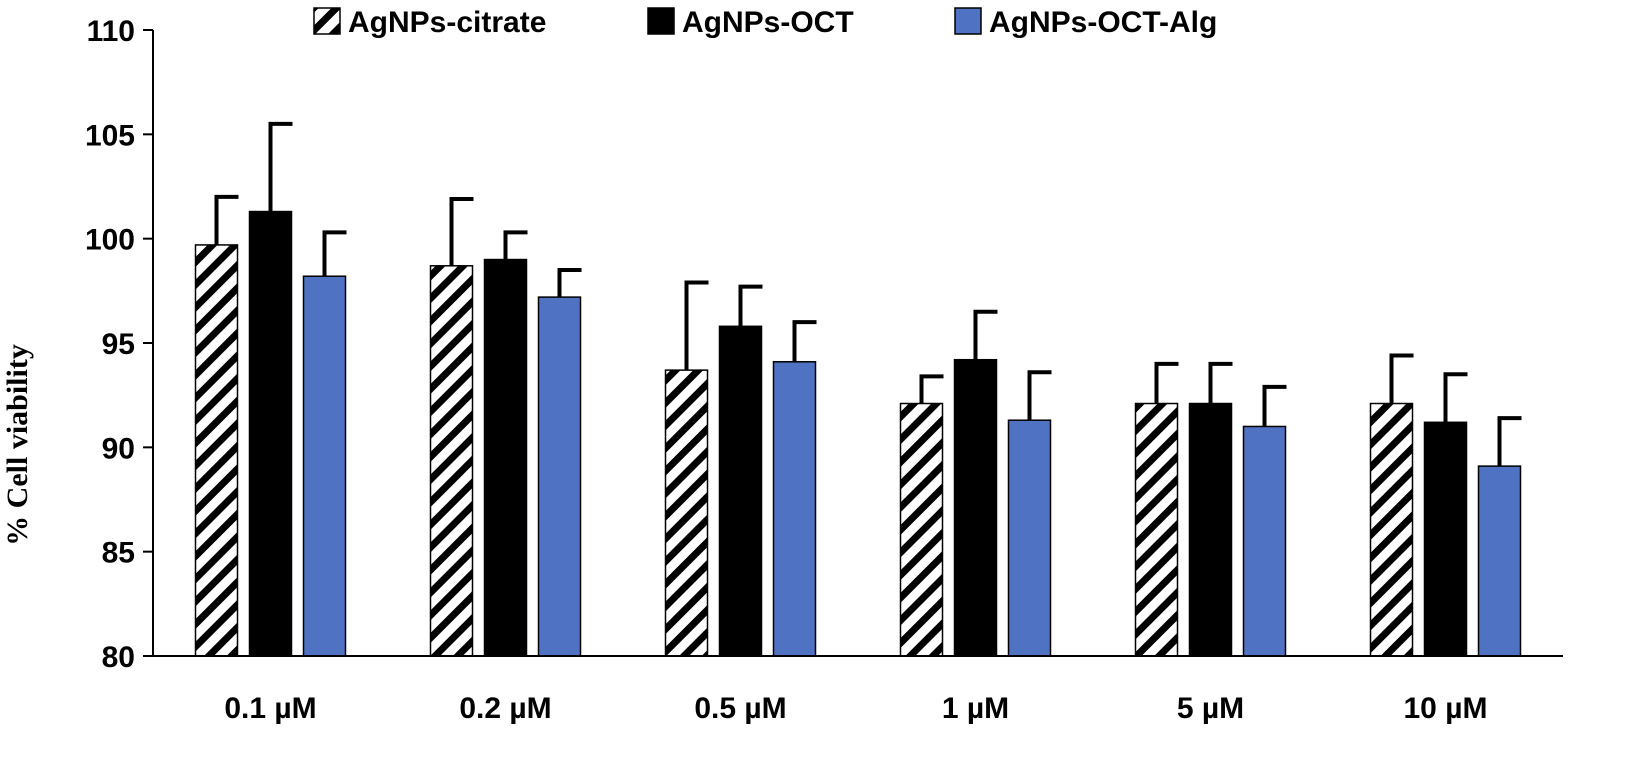 The image size is (1650, 763). What do you see at coordinates (768, 22) in the screenshot?
I see `legend-label: AgNPs-OCT` at bounding box center [768, 22].